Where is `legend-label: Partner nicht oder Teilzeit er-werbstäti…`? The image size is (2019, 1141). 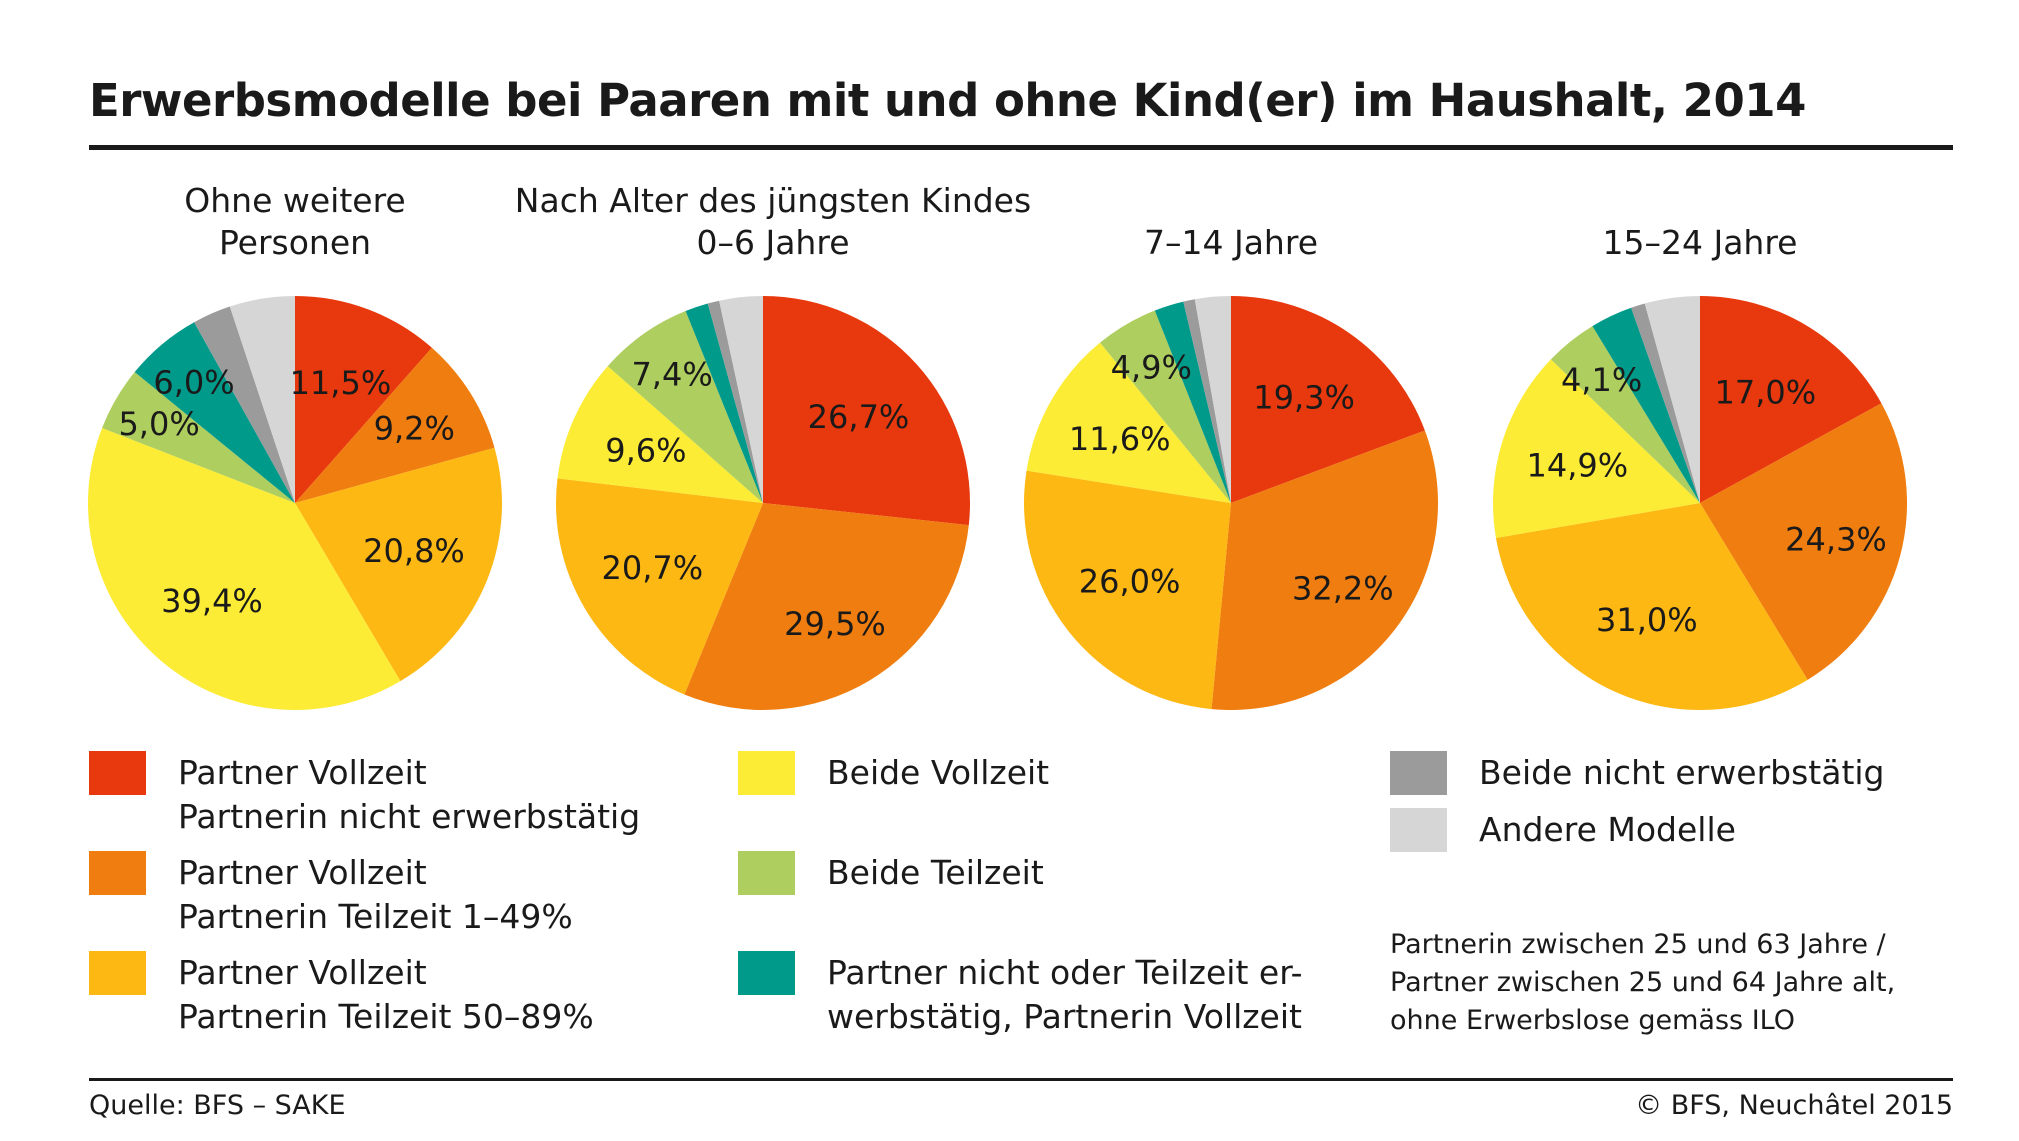 legend-label: Partner nicht oder Teilzeit er-werbstäti… is located at coordinates (1065, 994).